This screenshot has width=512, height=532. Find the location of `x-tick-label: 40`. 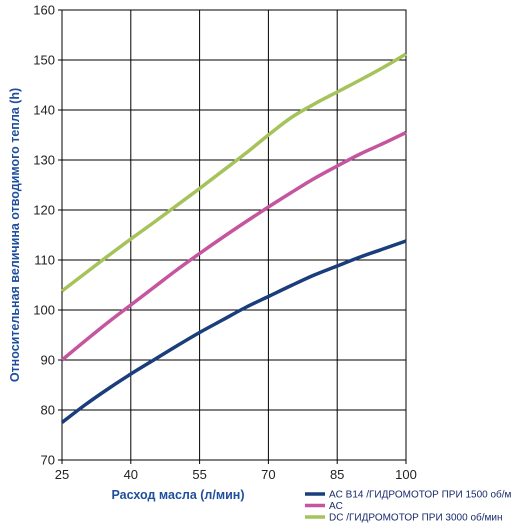

x-tick-label: 40 is located at coordinates (131, 474).